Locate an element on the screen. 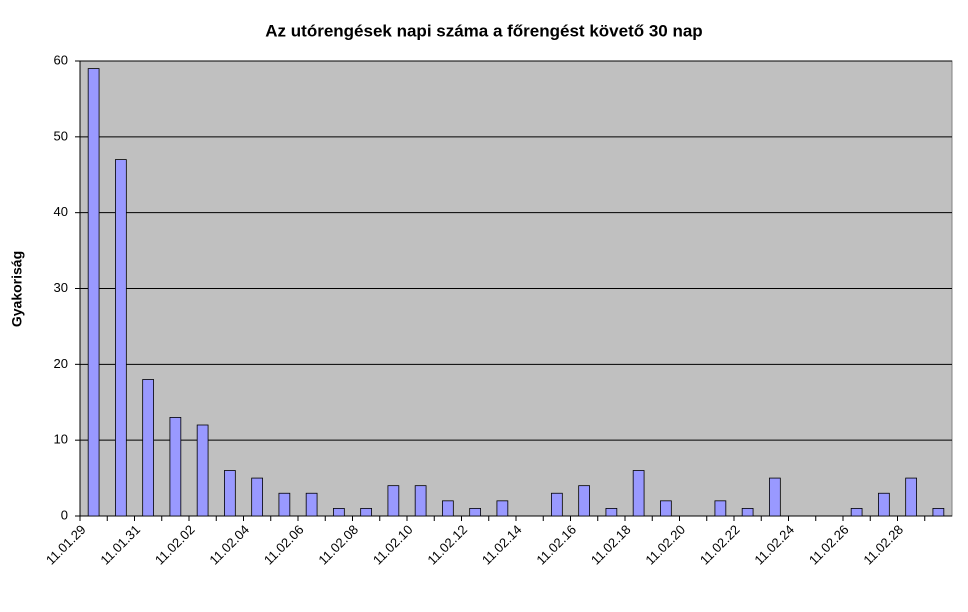  x-tick-label: 11.02.16 is located at coordinates (556, 545).